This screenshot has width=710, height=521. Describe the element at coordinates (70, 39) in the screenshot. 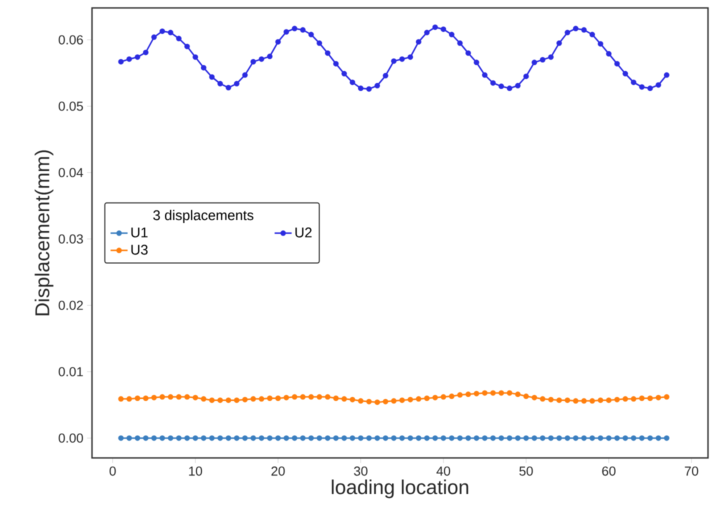

I see `y-tick-label: 0.06` at that location.